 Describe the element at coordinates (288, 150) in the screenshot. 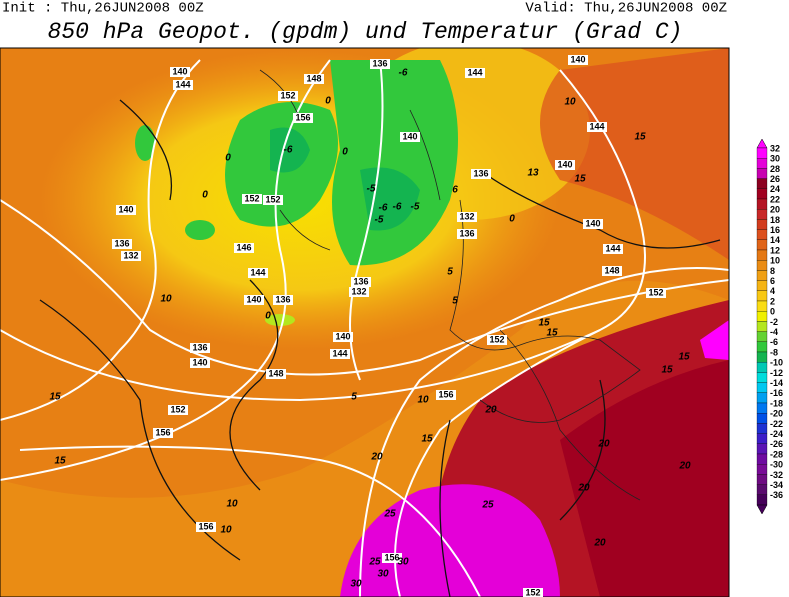

I see `temperature-label: -6` at that location.